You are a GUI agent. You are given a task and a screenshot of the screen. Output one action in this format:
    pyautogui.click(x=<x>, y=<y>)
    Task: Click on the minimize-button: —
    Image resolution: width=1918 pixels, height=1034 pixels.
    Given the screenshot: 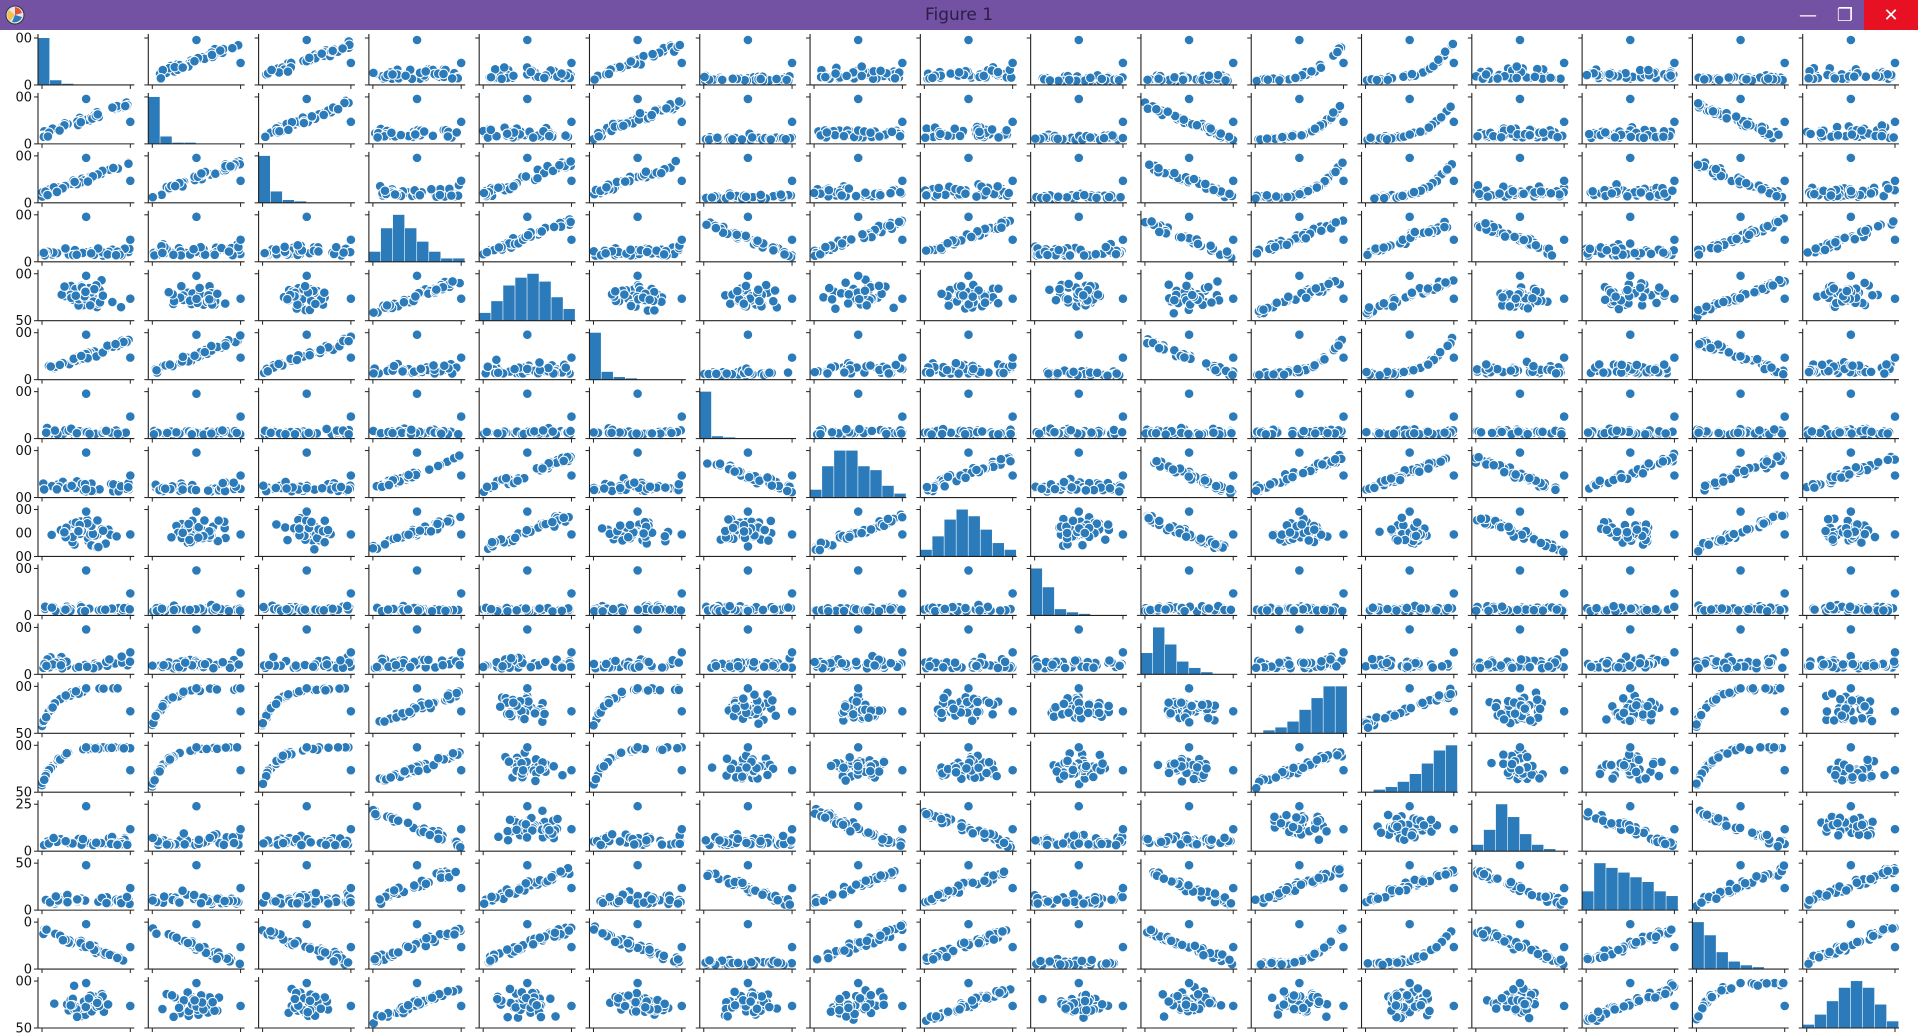 What is the action you would take?
    pyautogui.click(x=1808, y=15)
    